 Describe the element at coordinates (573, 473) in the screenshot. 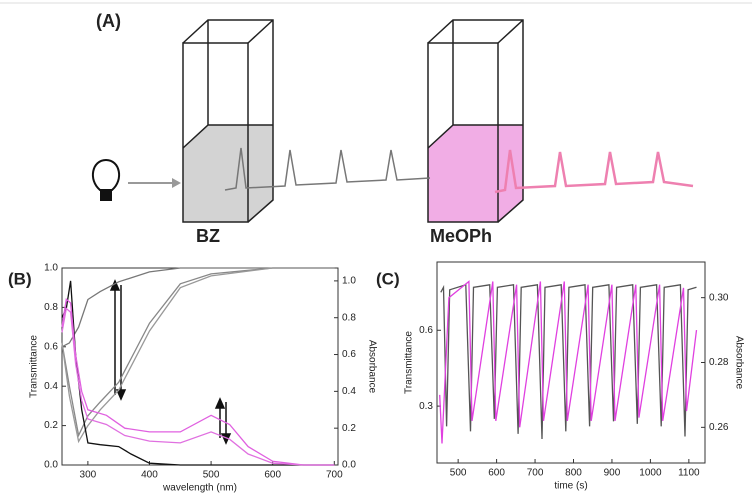

I see `x-tick-label: 800` at that location.